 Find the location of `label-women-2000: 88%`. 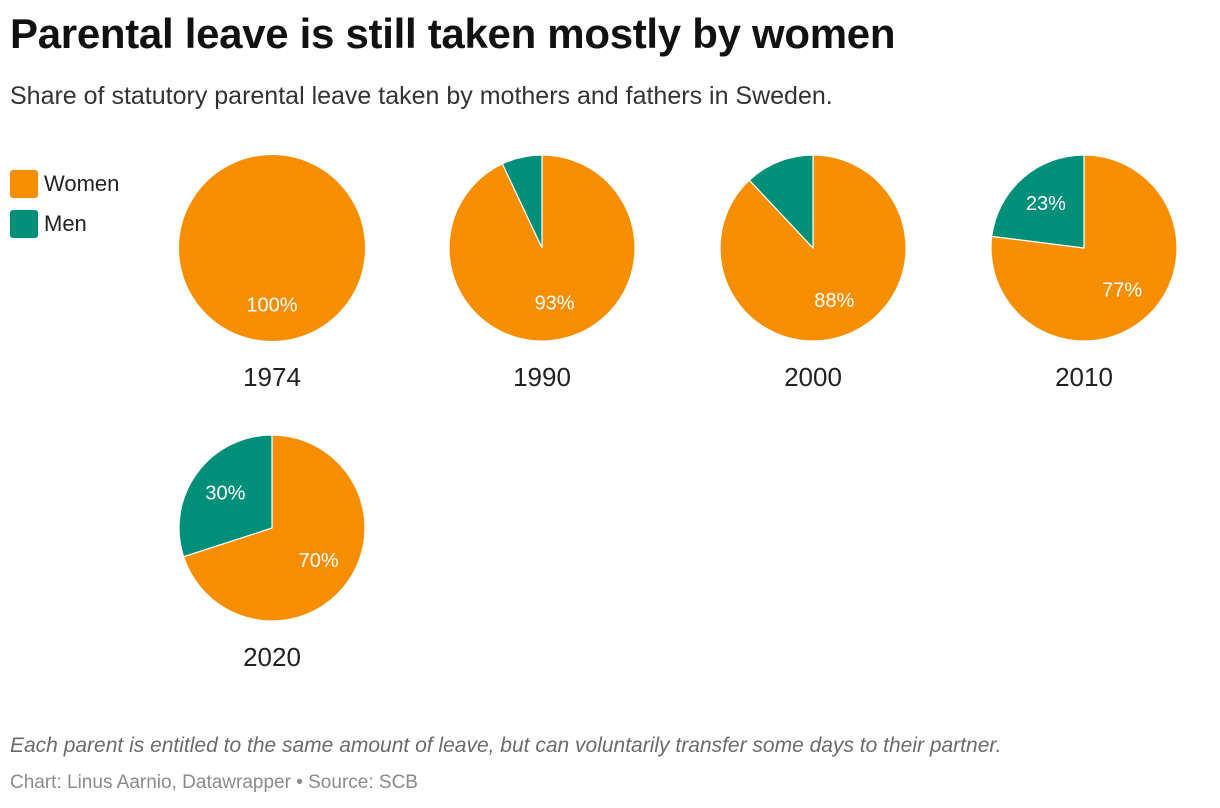

label-women-2000: 88% is located at coordinates (834, 301).